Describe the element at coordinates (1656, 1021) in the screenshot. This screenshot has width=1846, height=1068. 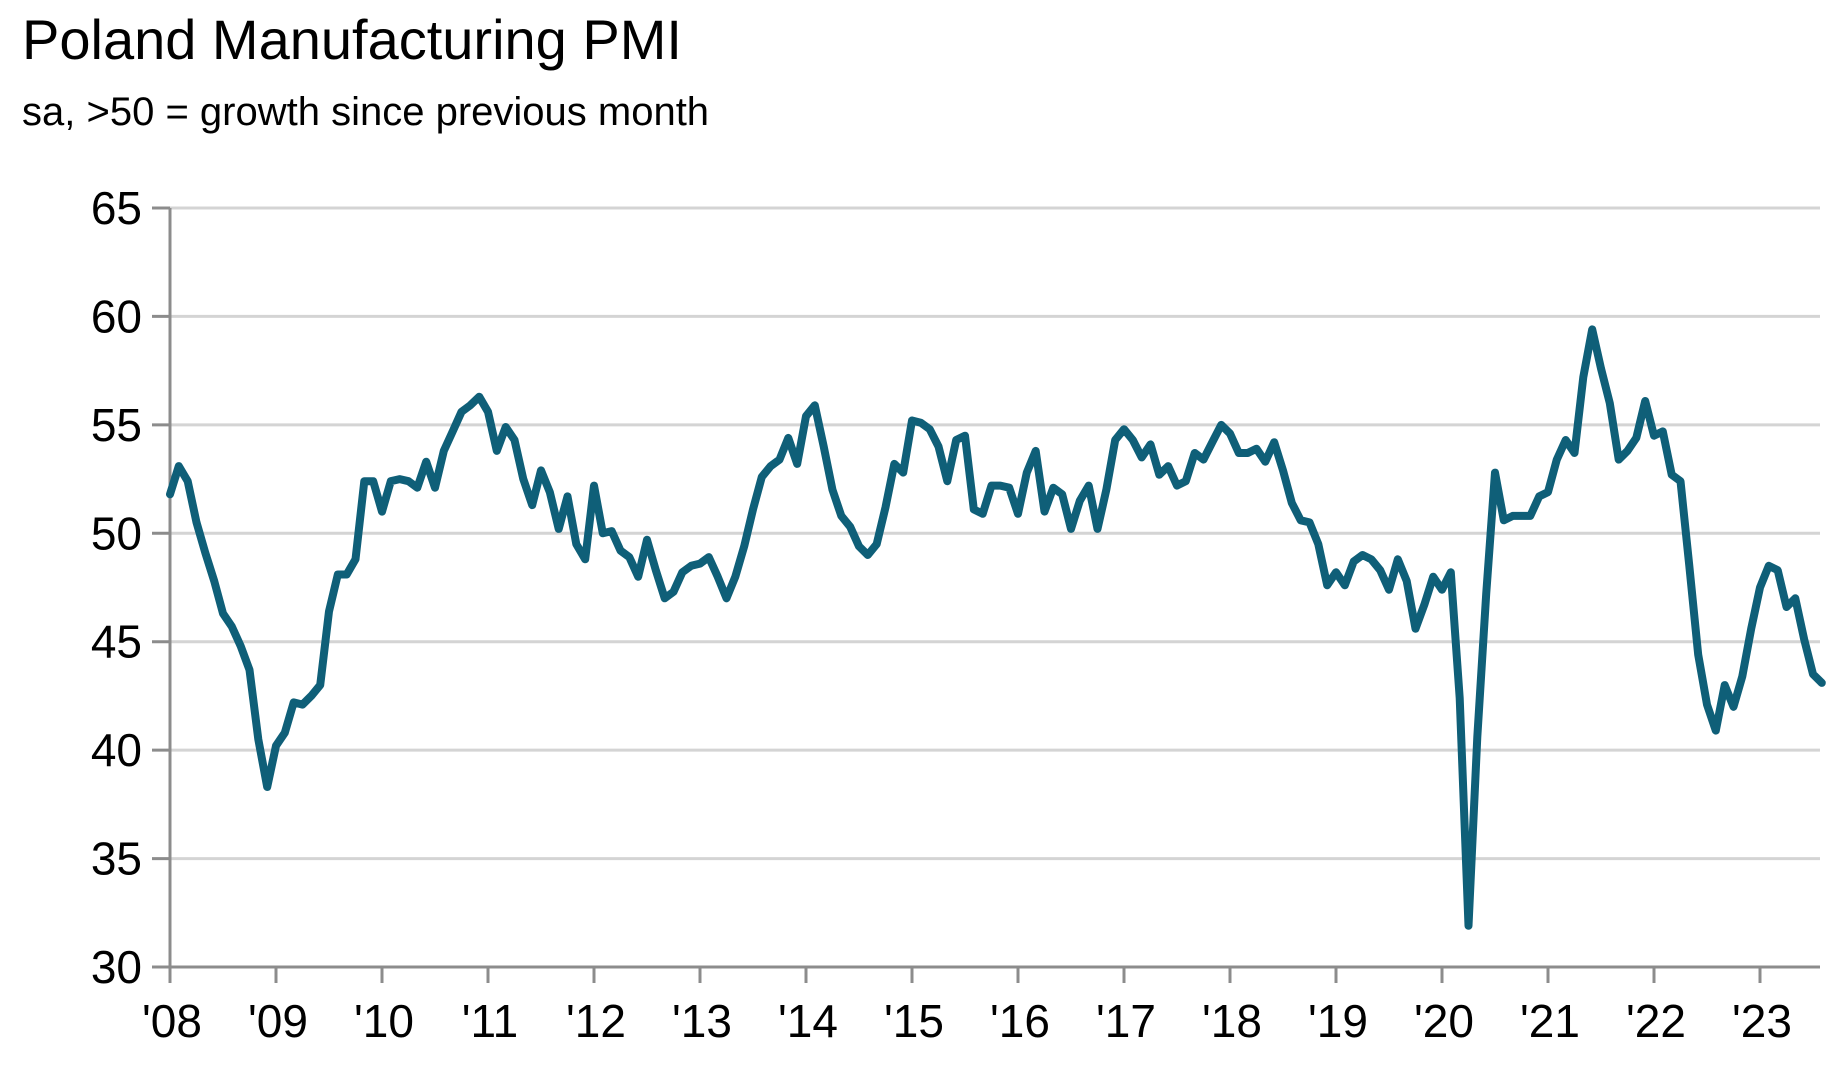
I see `x-tick-label: '22` at that location.